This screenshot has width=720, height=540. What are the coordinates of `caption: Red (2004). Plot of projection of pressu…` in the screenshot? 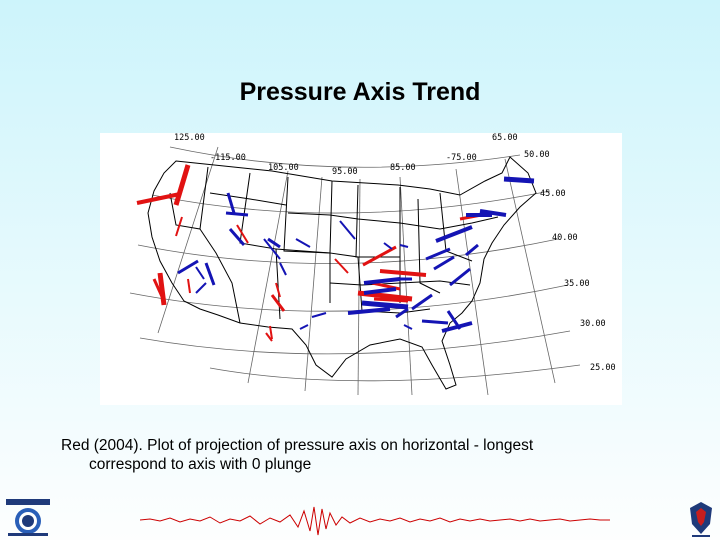 It's located at (341, 455).